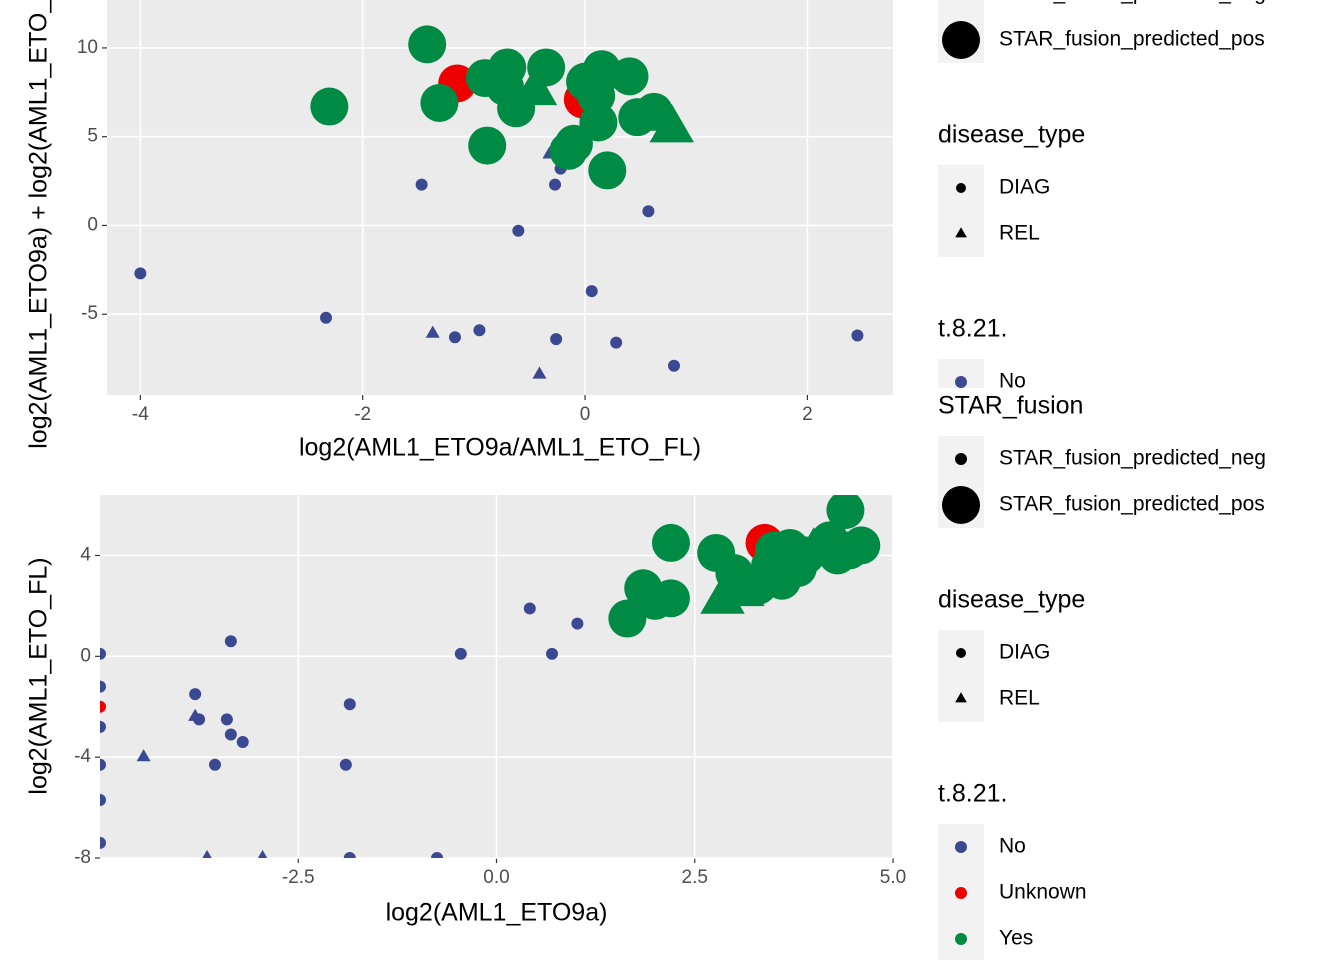 The width and height of the screenshot is (1344, 960). What do you see at coordinates (82, 756) in the screenshot?
I see `y-tick-label: -4` at bounding box center [82, 756].